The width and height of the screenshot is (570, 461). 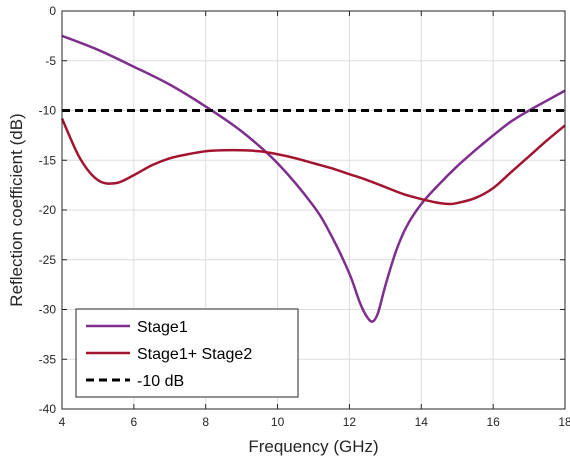 I want to click on x-tick-label: 4, so click(x=62, y=422).